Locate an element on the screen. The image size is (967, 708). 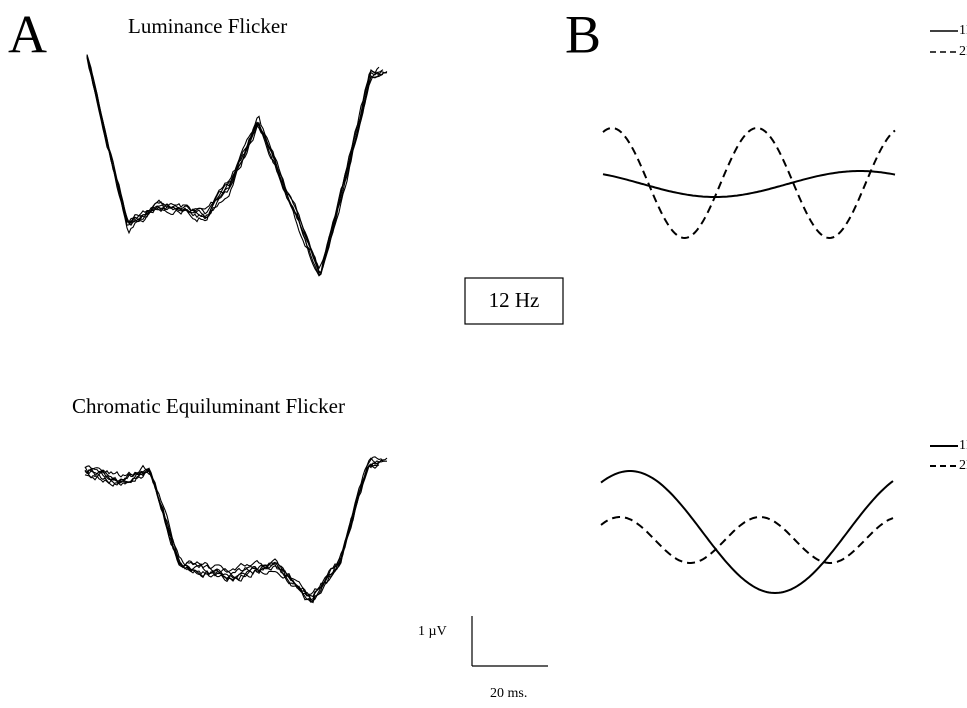
panel-label: A is located at coordinates (27, 34).